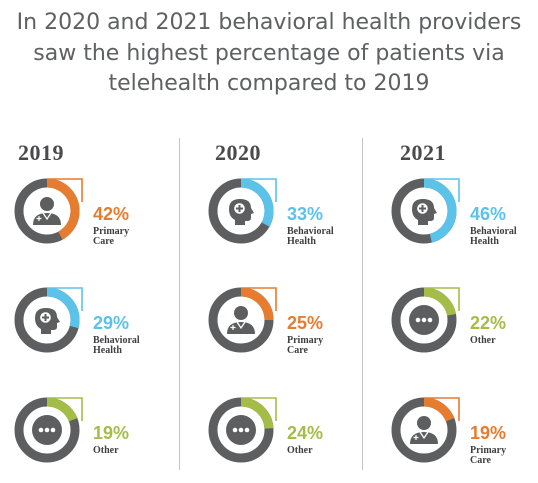 The height and width of the screenshot is (483, 538). Describe the element at coordinates (423, 152) in the screenshot. I see `year-label-2021: 2021` at that location.